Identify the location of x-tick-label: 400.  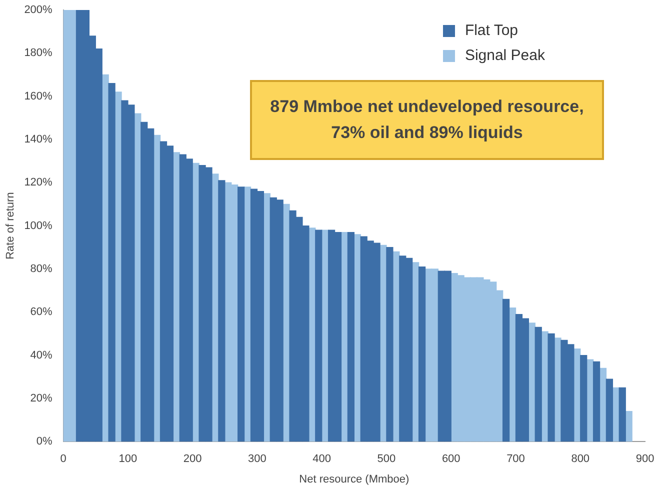
(322, 459).